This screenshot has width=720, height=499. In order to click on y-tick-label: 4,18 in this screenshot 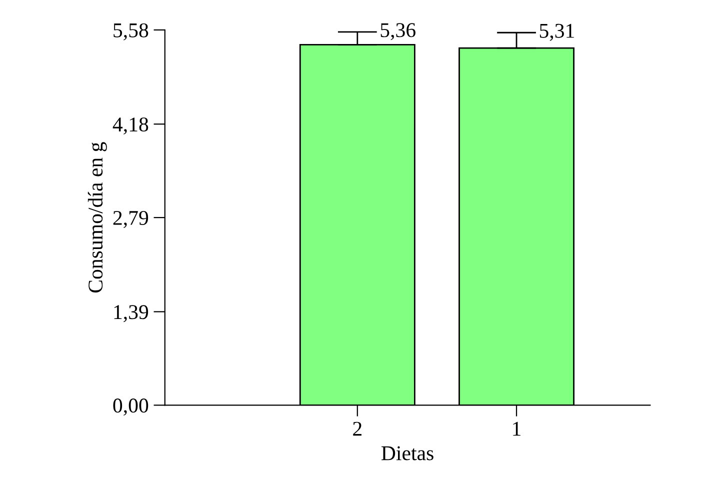, I will do `click(130, 126)`.